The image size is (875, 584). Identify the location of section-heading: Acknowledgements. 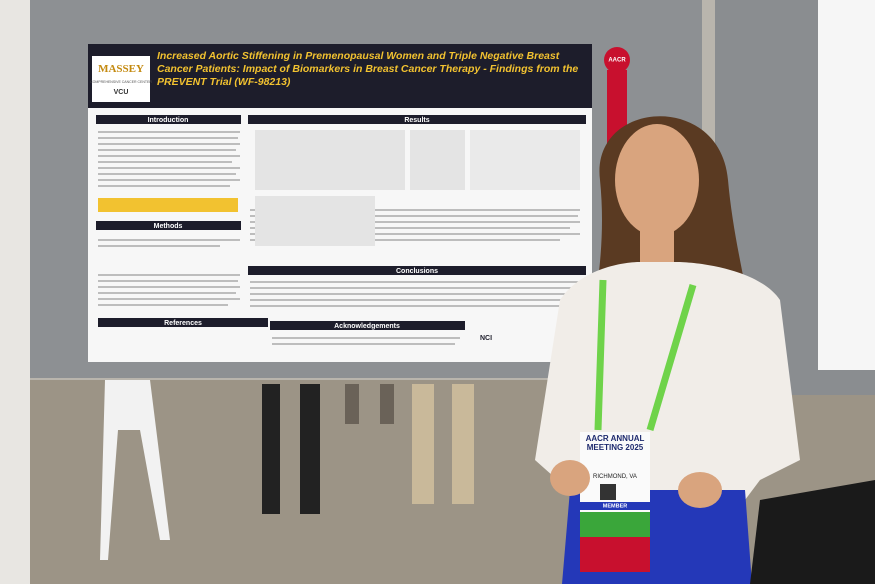
(367, 326).